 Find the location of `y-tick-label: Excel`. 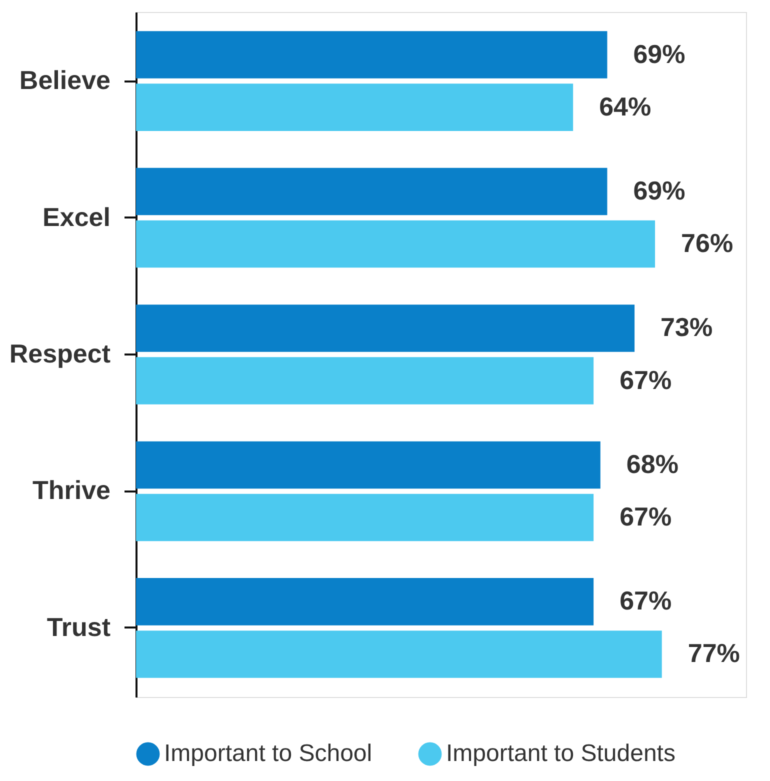

y-tick-label: Excel is located at coordinates (76, 217).